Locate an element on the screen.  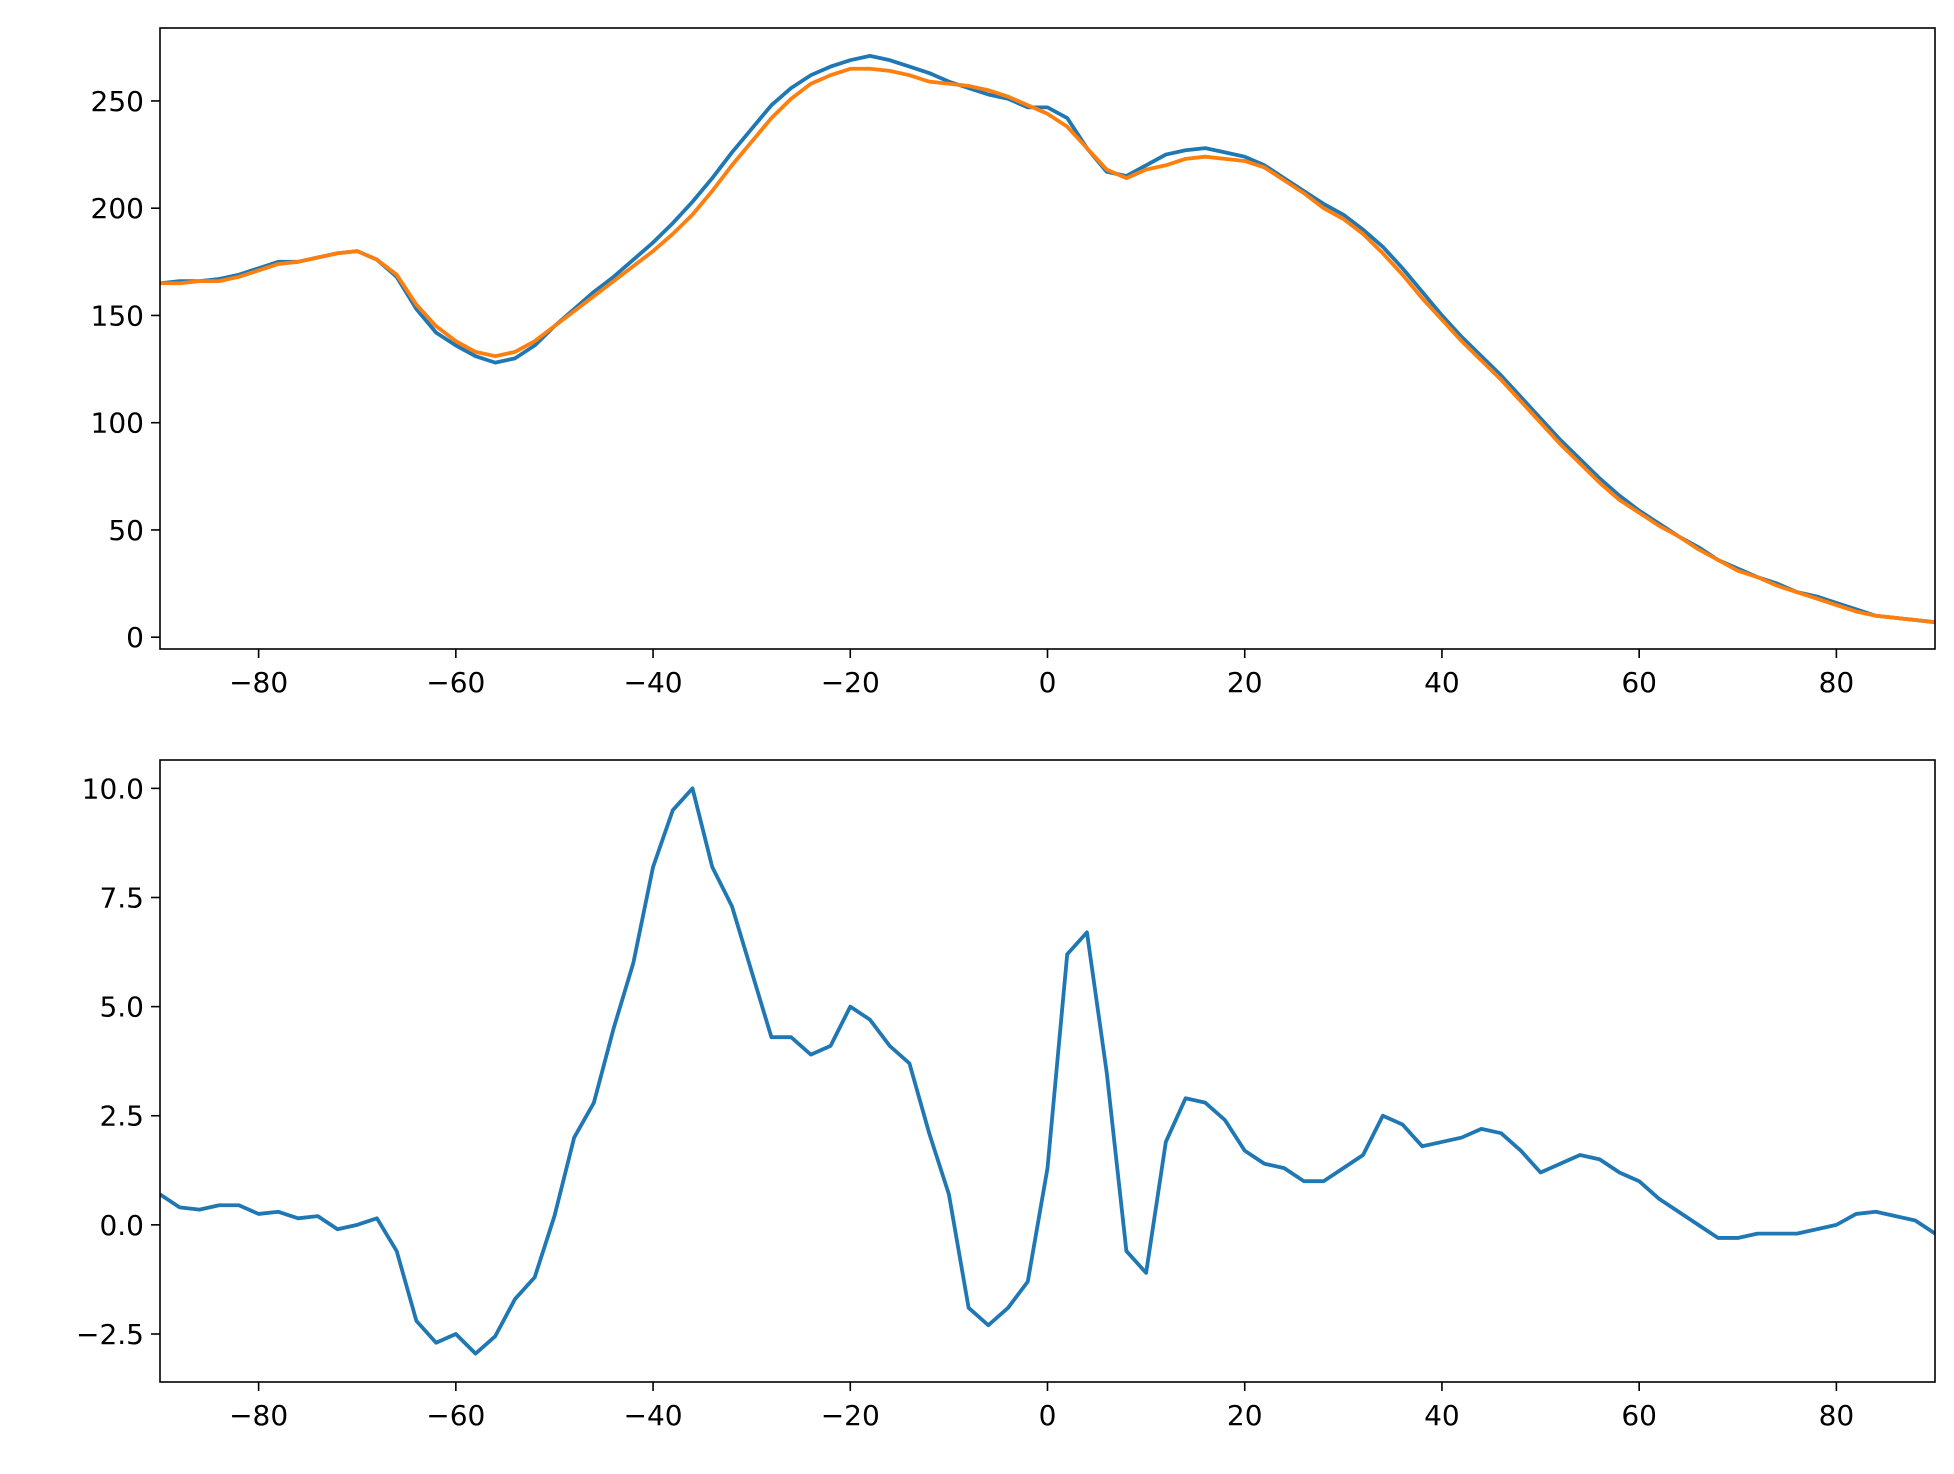
y-tick-label: −2.5 is located at coordinates (110, 1334).